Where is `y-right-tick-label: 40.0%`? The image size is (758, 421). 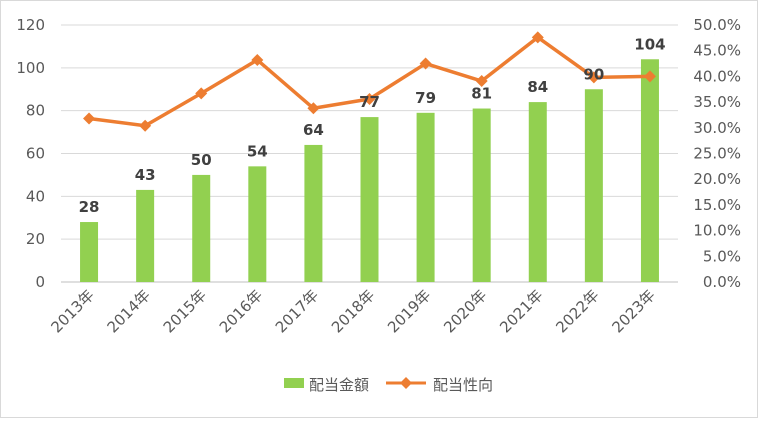 y-right-tick-label: 40.0% is located at coordinates (717, 76).